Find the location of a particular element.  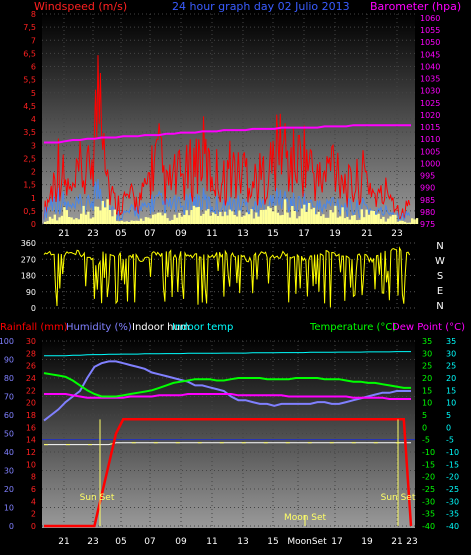

wind-x-tick: 19 is located at coordinates (335, 234).